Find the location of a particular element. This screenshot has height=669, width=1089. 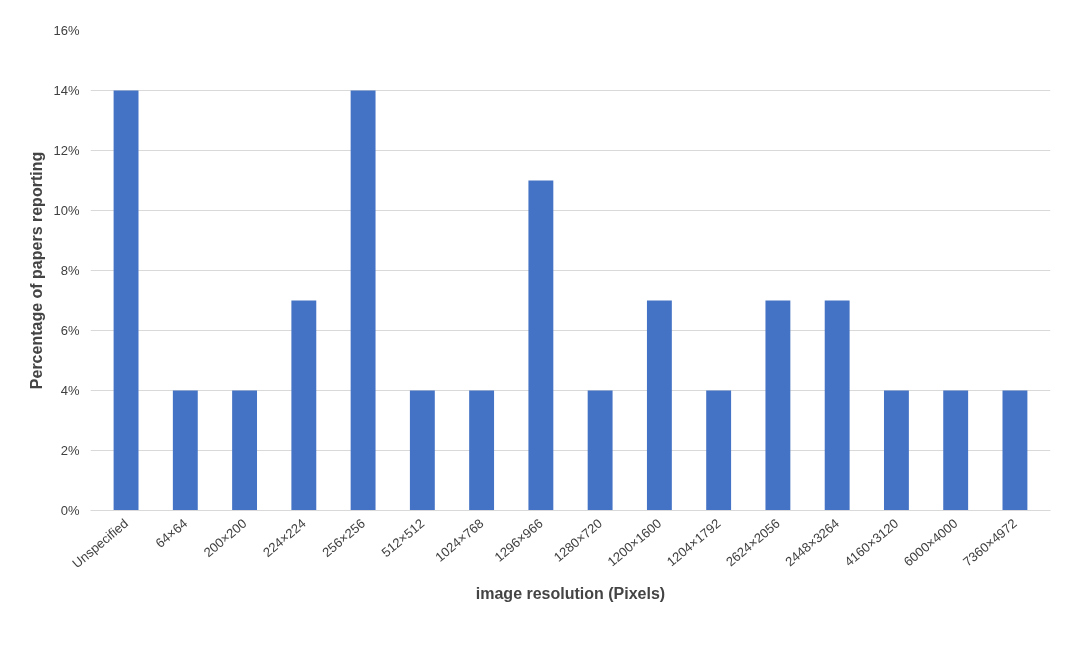

y-axis-title: Percentage of papers reporting is located at coordinates (37, 270).